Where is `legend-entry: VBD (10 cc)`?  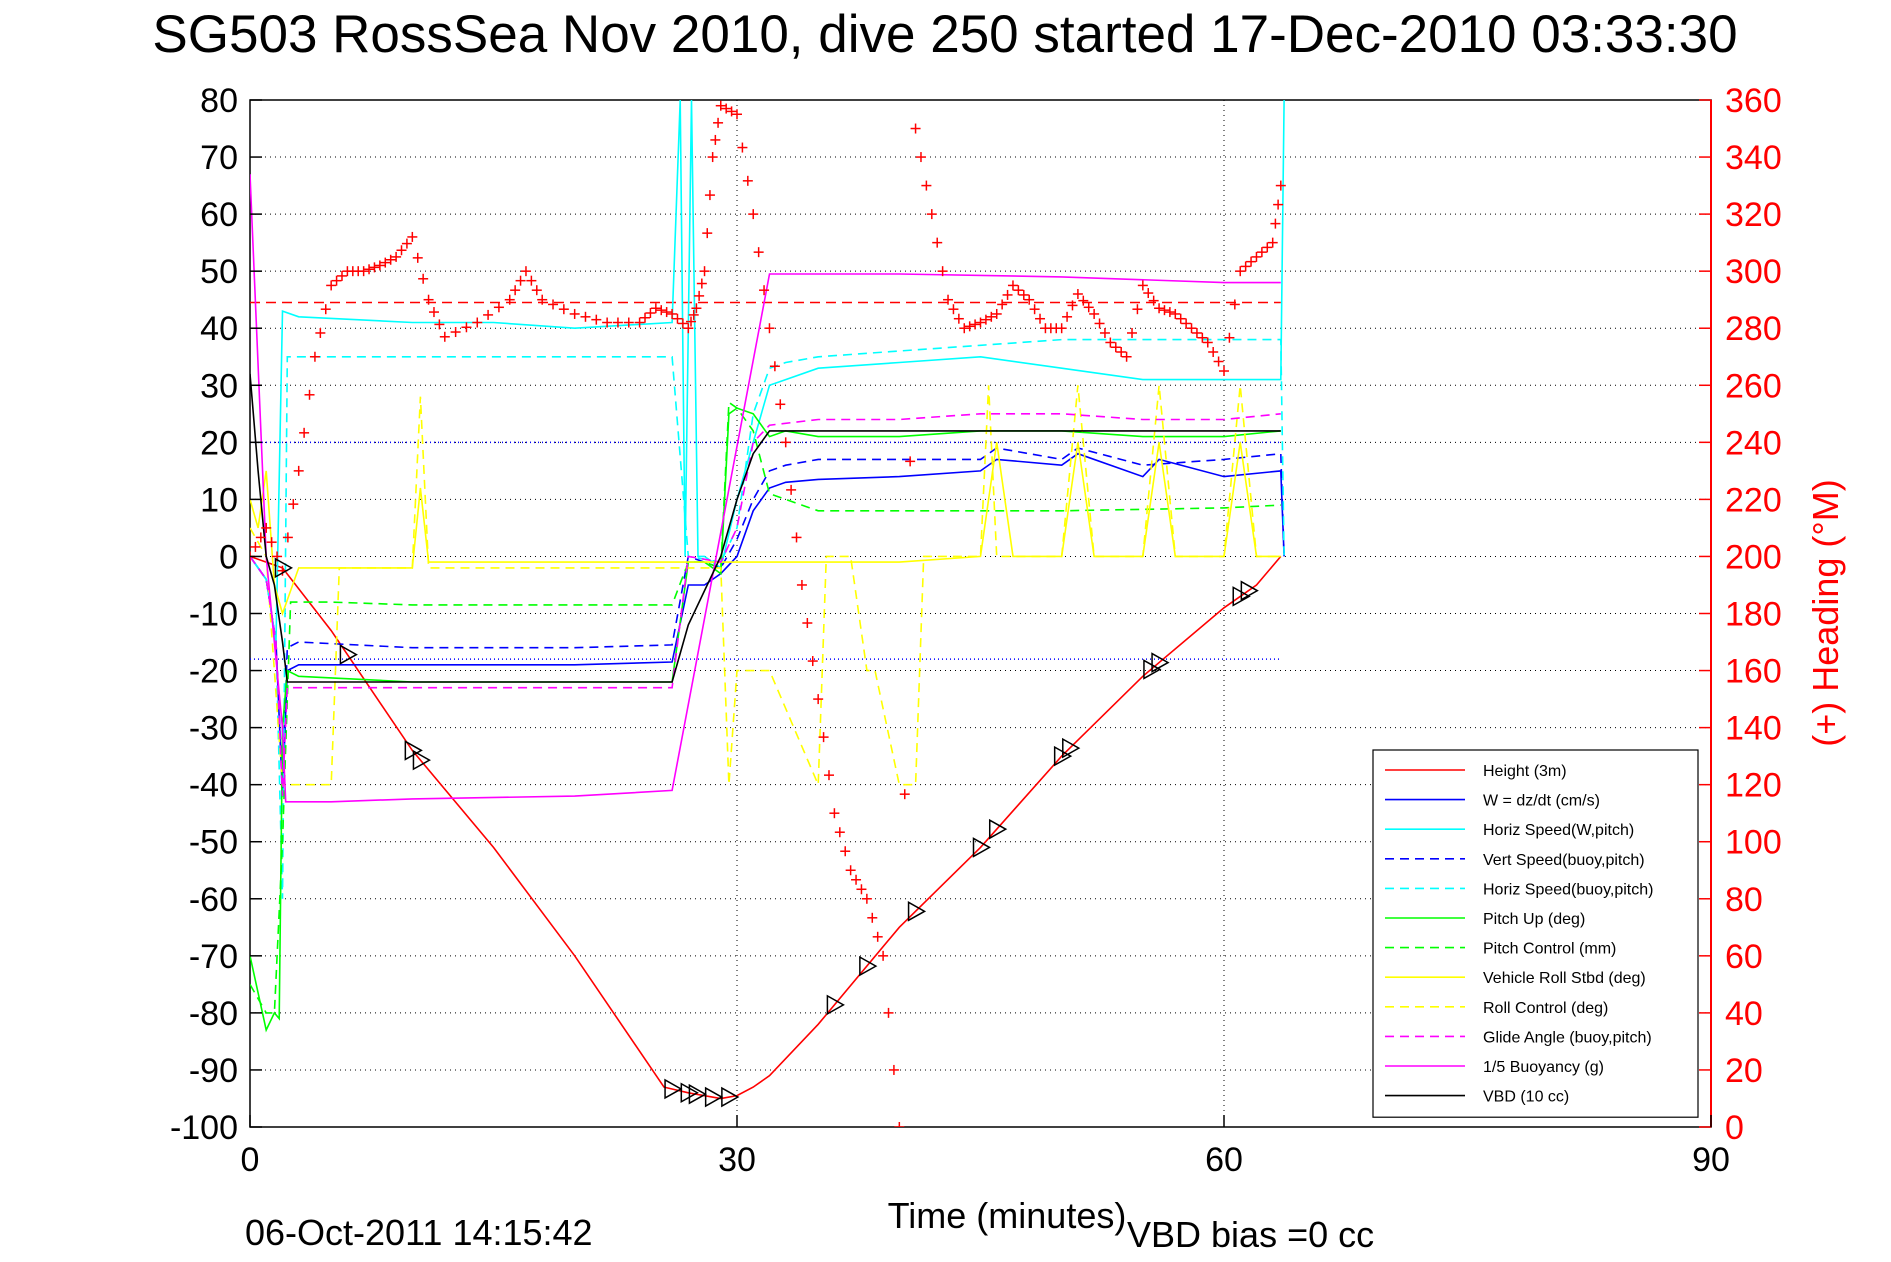 legend-entry: VBD (10 cc) is located at coordinates (1526, 1097).